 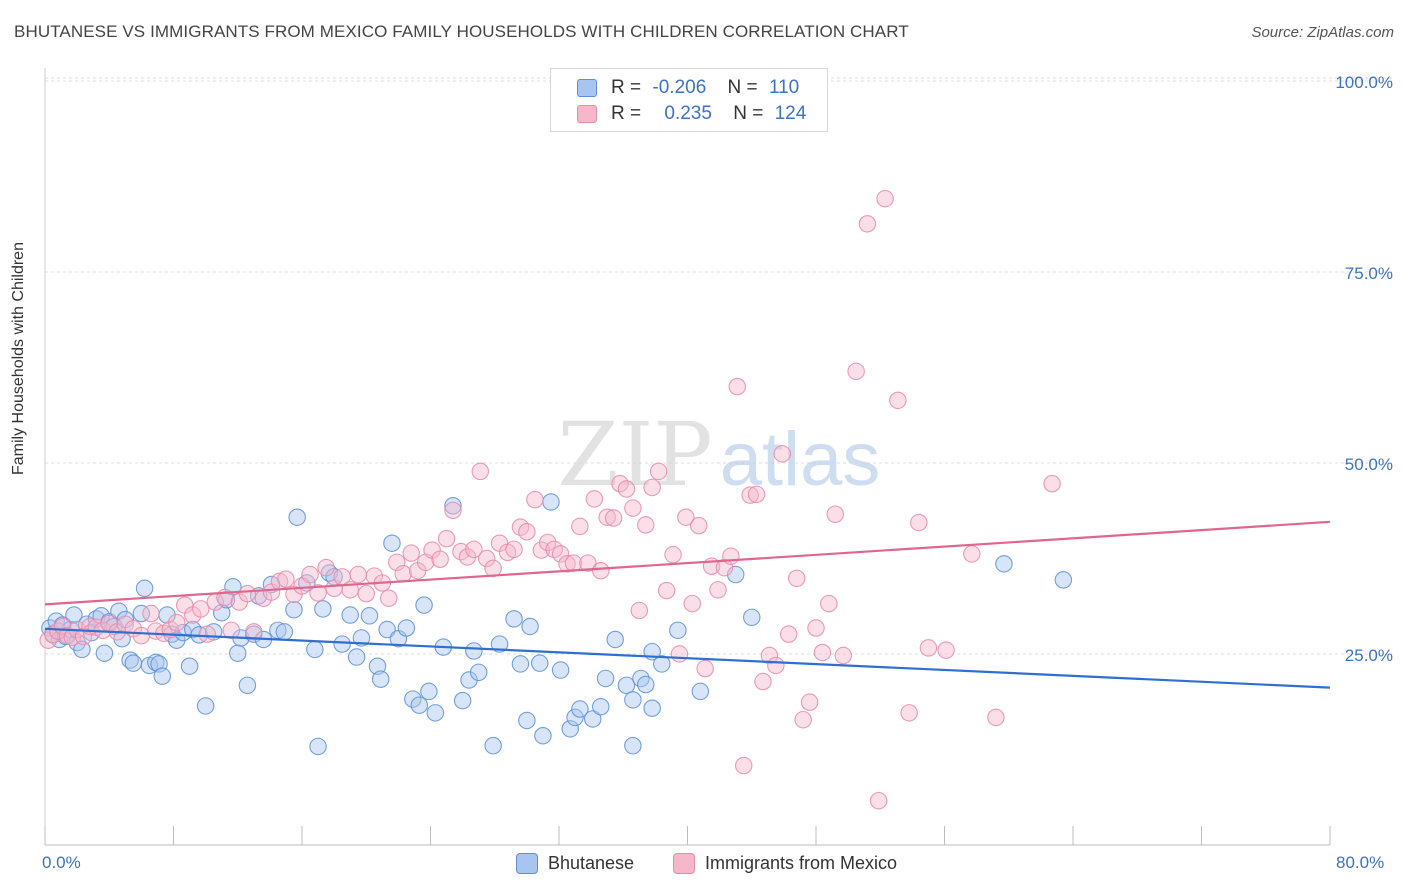 I want to click on y-tick-label: 25.0%, so click(x=1369, y=655).